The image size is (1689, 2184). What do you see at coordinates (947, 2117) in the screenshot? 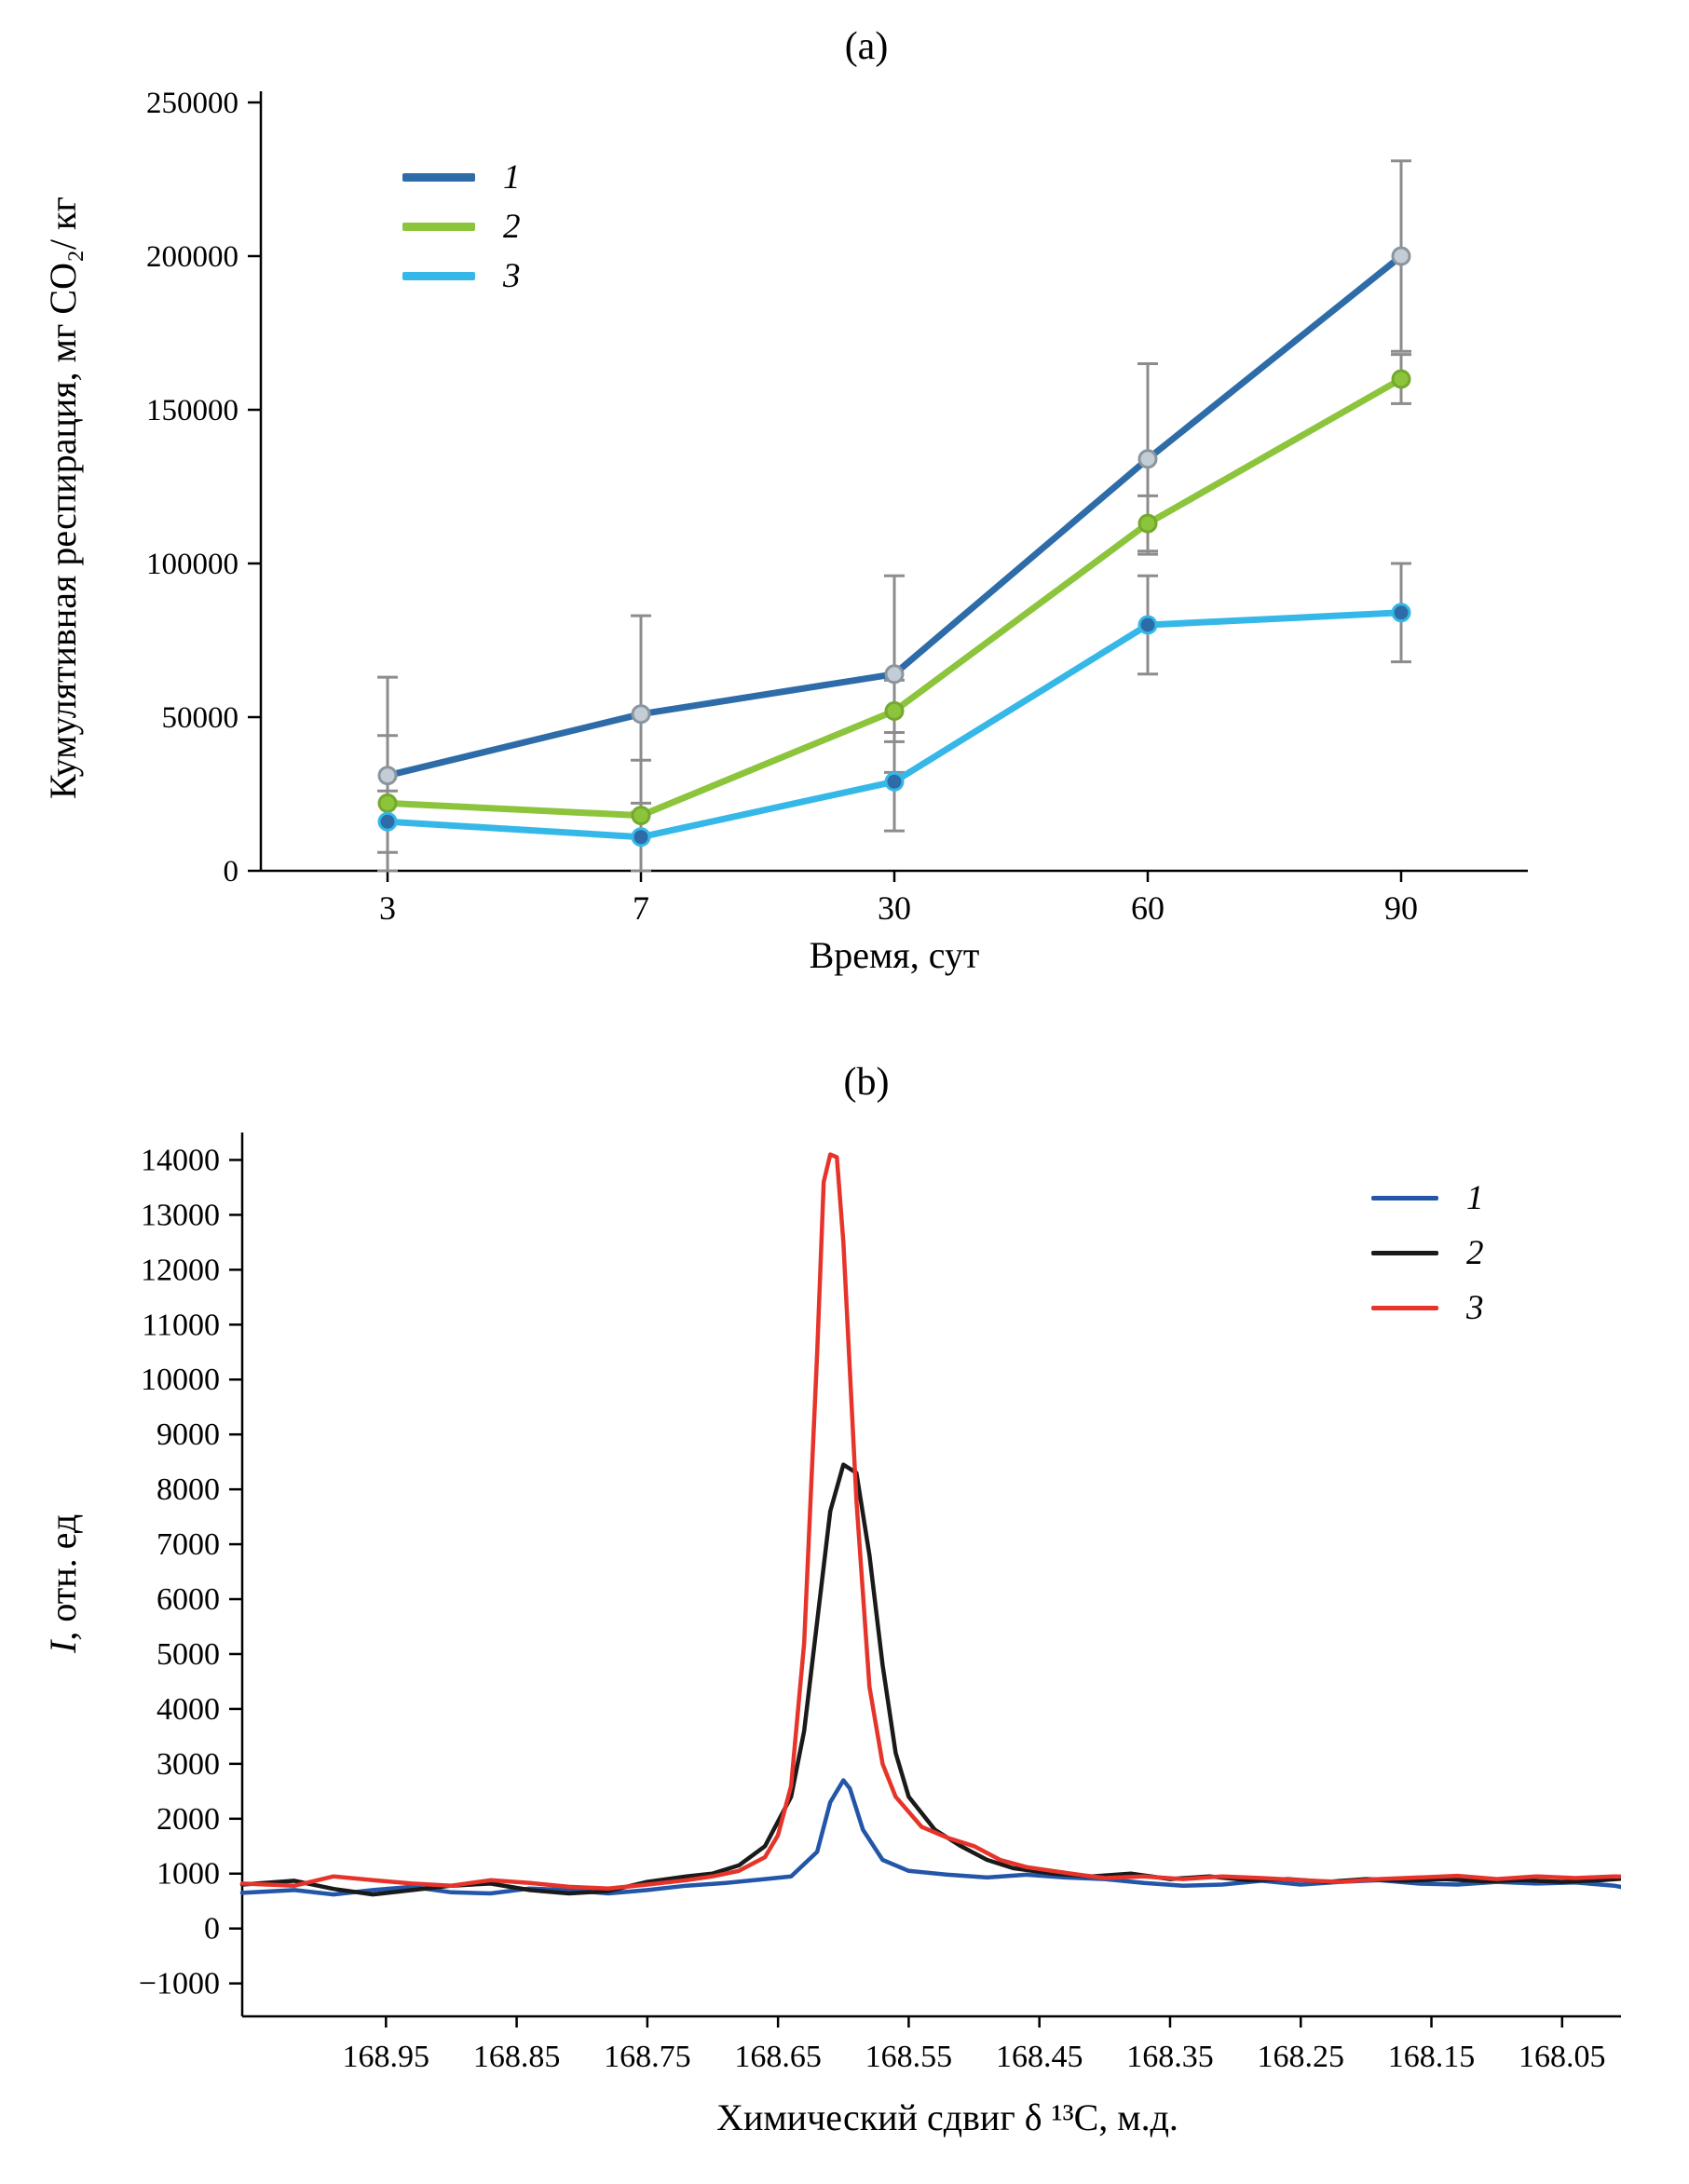
I see `panel-b-x-axis-label: Химический сдвиг δ ¹³C, м.д.` at bounding box center [947, 2117].